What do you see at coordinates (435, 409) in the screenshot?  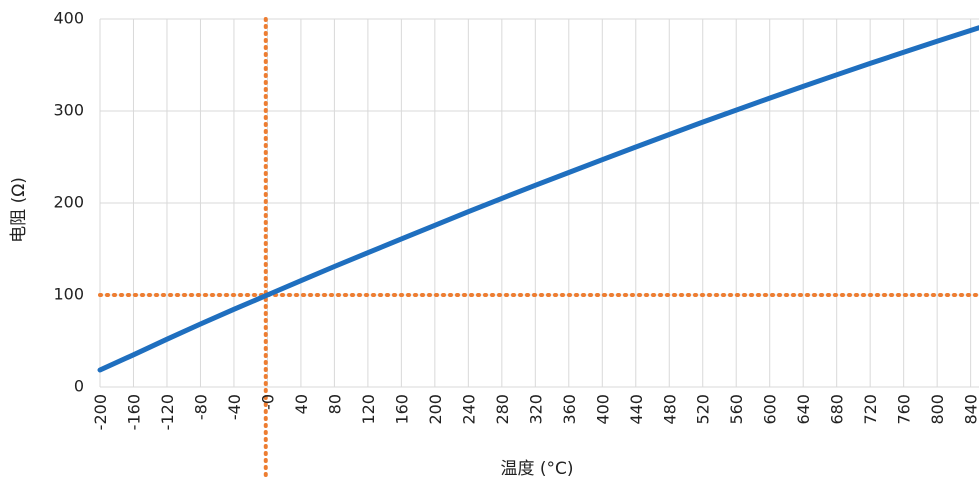 I see `x-tick-label: 200` at bounding box center [435, 409].